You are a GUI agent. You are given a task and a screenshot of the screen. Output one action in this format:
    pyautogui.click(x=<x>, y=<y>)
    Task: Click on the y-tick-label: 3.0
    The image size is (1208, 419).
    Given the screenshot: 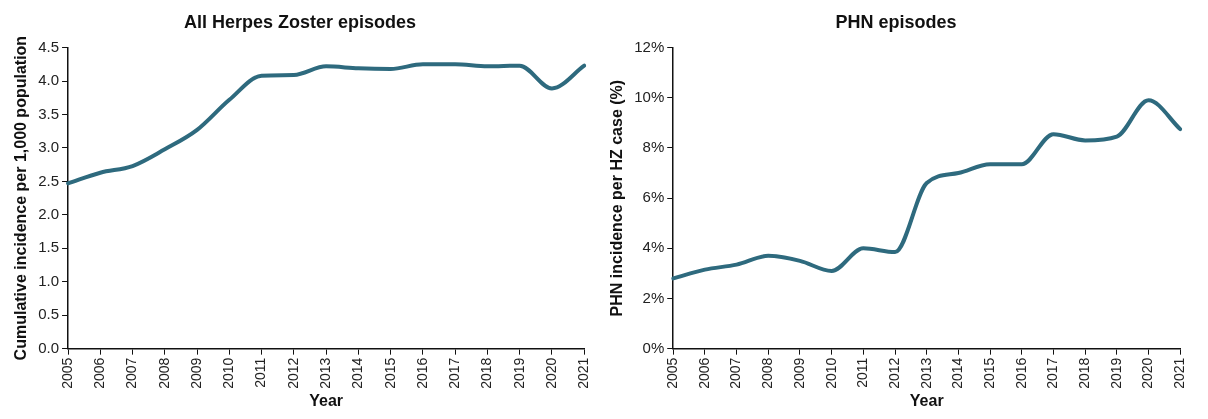 What is the action you would take?
    pyautogui.click(x=49, y=147)
    